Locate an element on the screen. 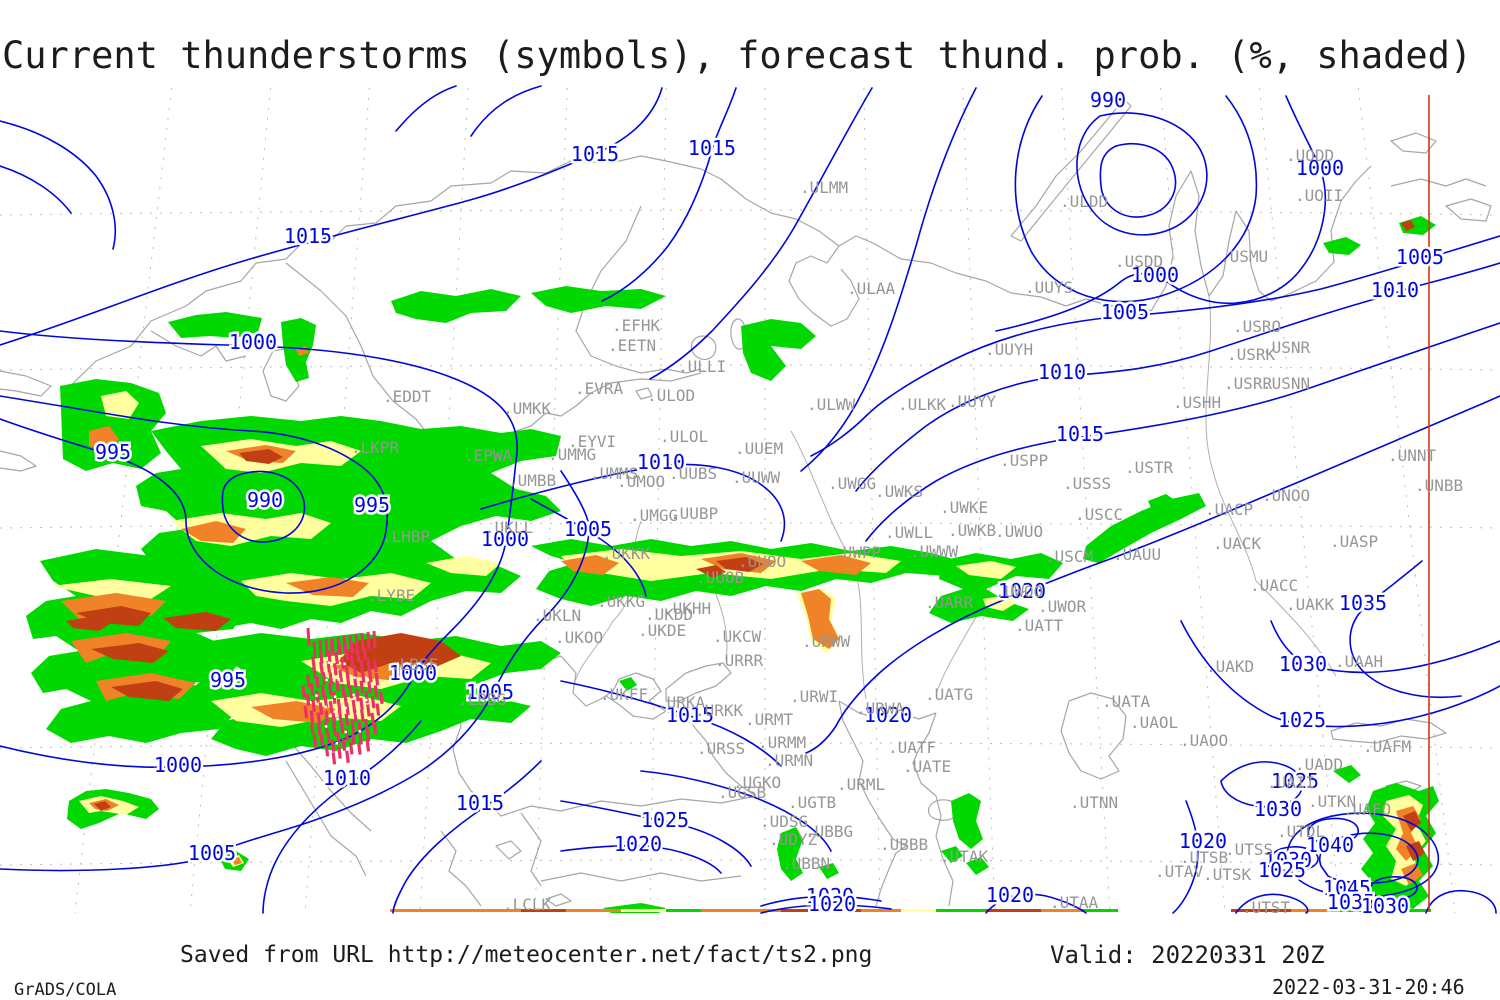  station-label-UWOR: .UWOR is located at coordinates (1062, 606).